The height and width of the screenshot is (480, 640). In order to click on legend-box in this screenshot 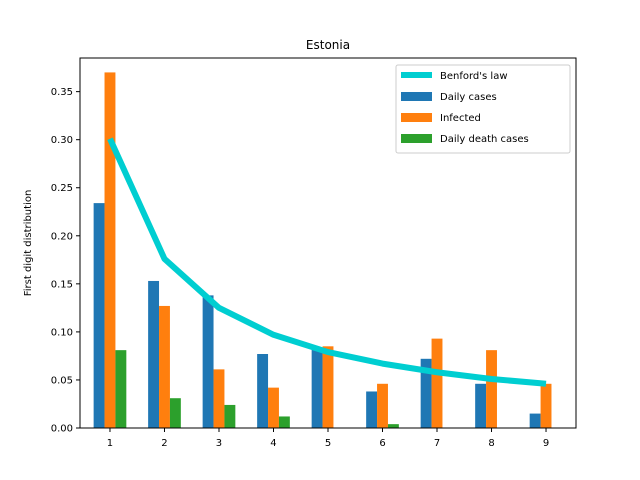, I will do `click(483, 109)`.